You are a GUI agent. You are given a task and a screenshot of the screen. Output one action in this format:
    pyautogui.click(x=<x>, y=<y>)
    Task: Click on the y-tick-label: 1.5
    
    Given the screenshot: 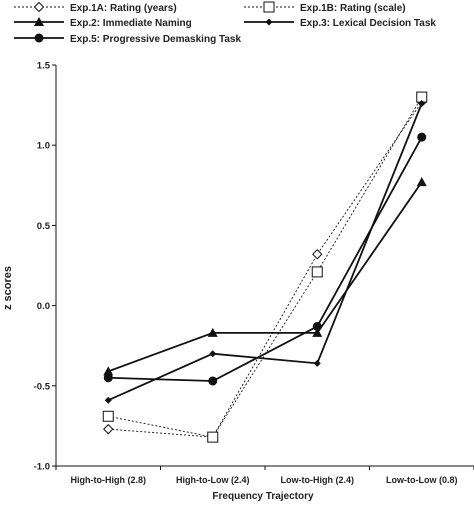 What is the action you would take?
    pyautogui.click(x=44, y=66)
    